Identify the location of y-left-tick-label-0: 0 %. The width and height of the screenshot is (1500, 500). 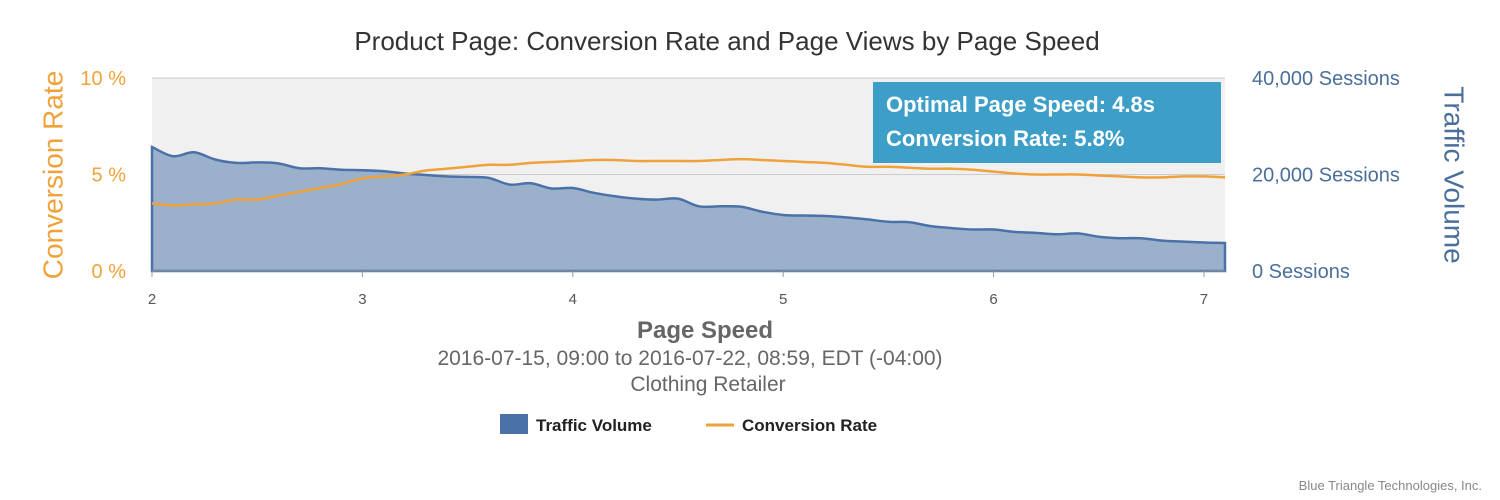
(109, 272).